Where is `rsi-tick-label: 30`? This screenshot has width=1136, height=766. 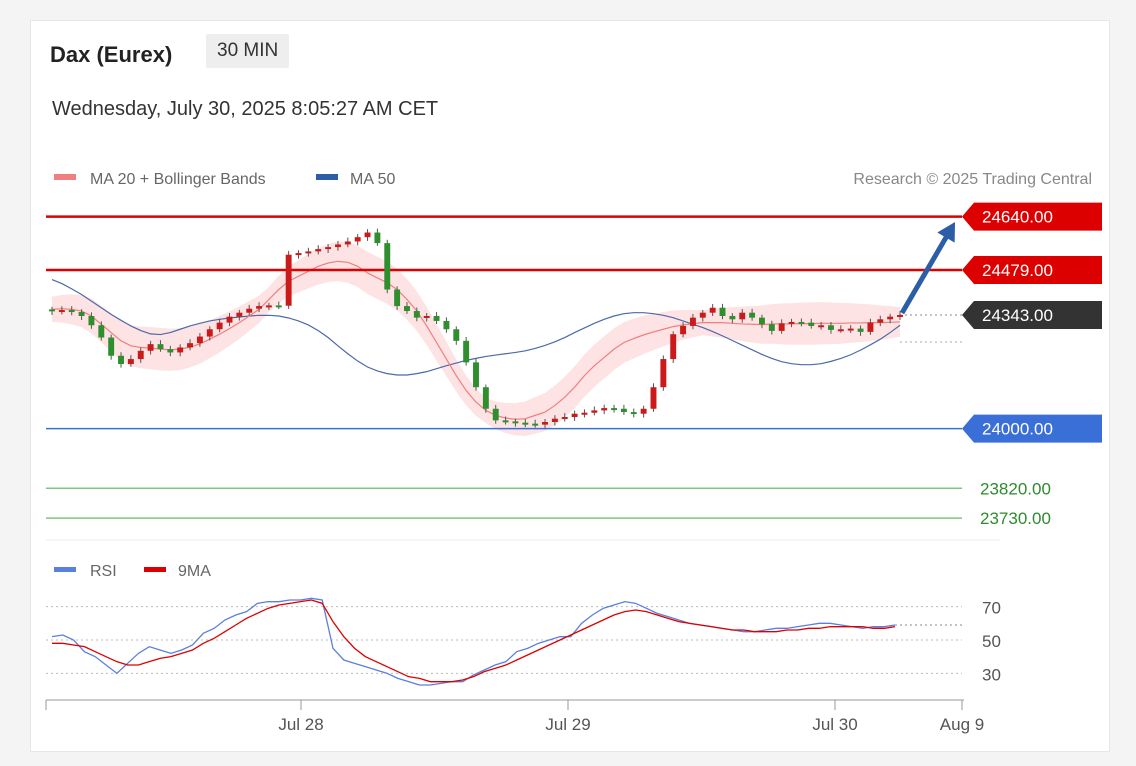
rsi-tick-label: 30 is located at coordinates (991, 674).